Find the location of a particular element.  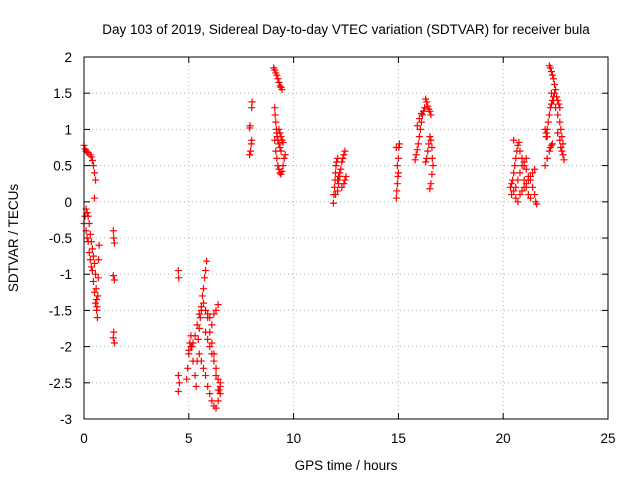

y-tick-label: 0.5 is located at coordinates (62, 166).